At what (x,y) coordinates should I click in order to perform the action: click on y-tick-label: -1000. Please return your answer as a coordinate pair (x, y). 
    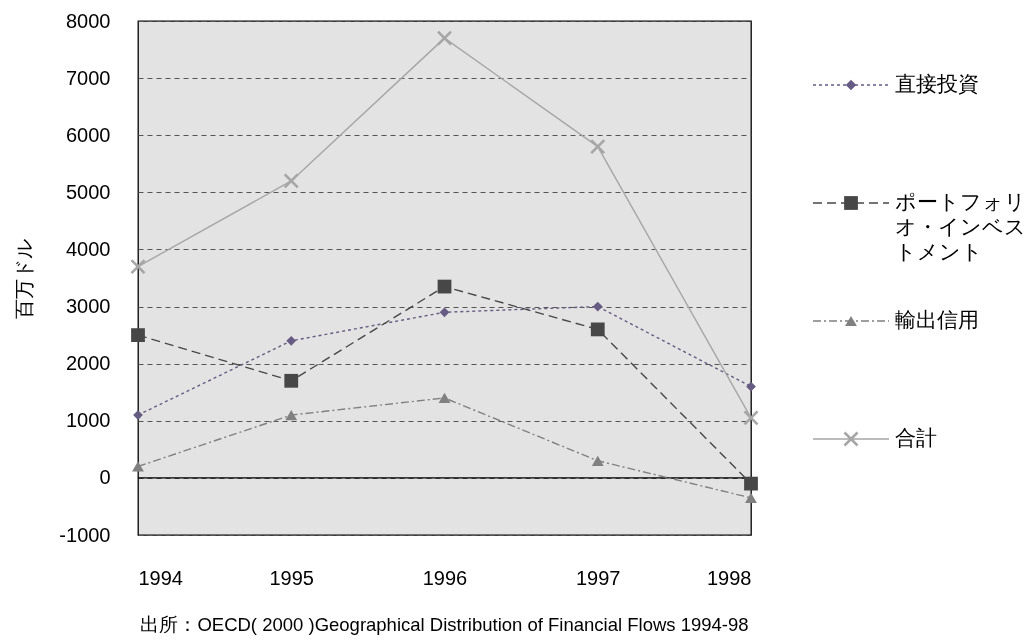
    Looking at the image, I should click on (85, 534).